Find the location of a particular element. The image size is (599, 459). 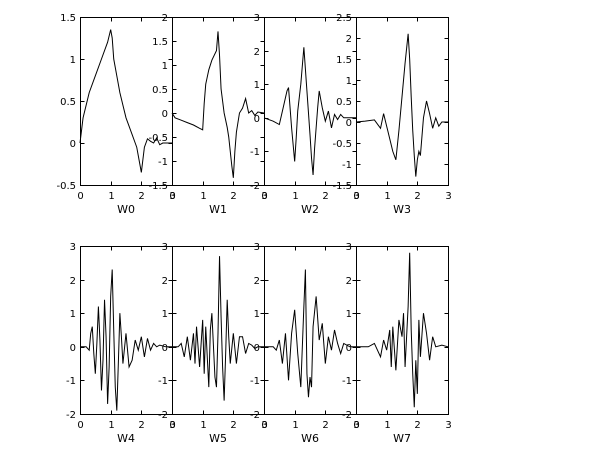

series-line-w7 is located at coordinates (402, 330).